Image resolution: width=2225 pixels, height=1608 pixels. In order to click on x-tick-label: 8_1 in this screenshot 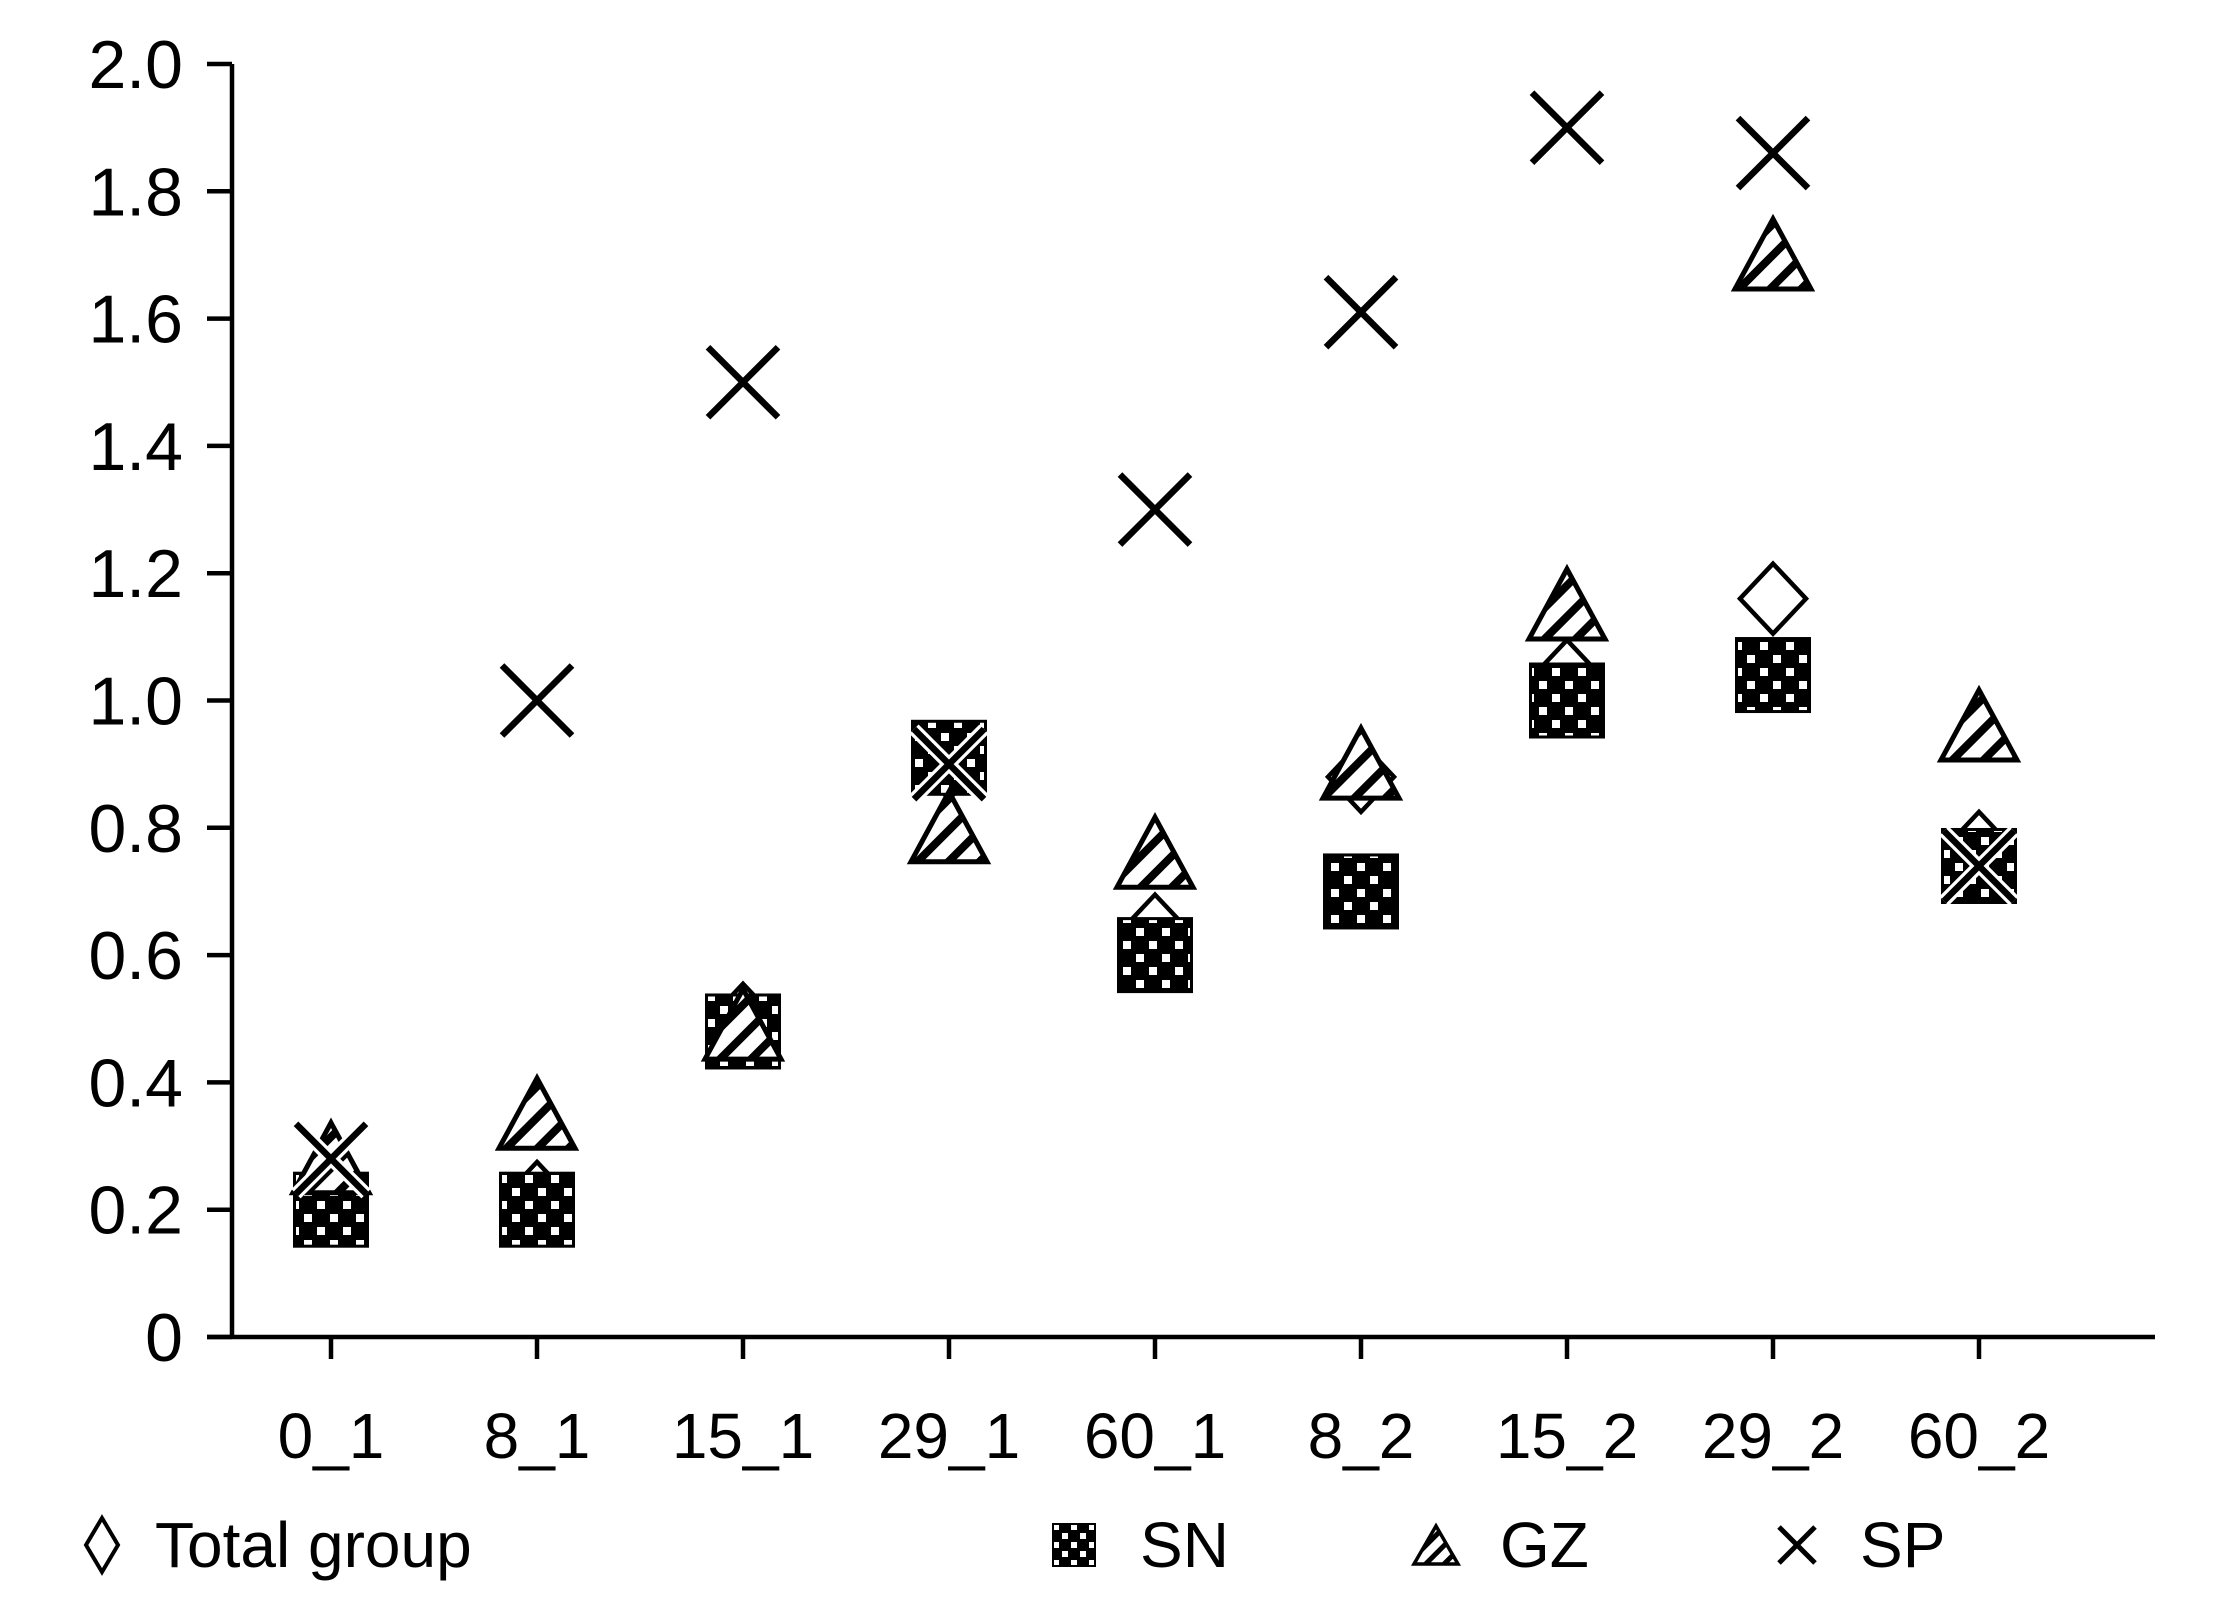, I will do `click(537, 1436)`.